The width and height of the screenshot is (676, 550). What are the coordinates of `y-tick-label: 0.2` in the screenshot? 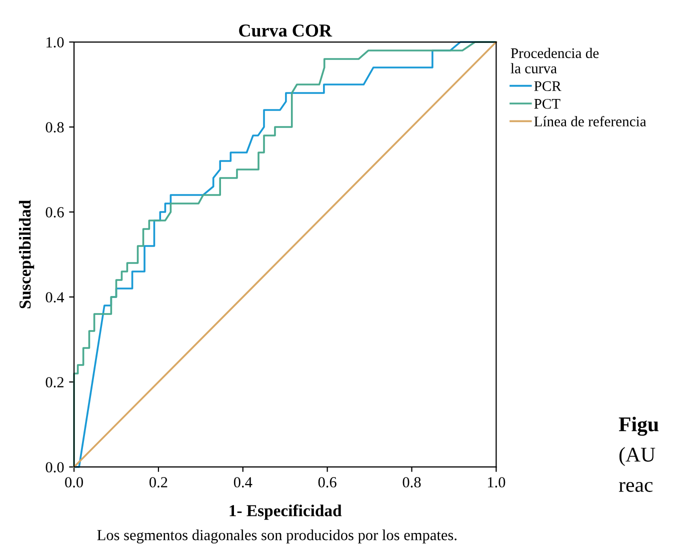 It's located at (55, 382).